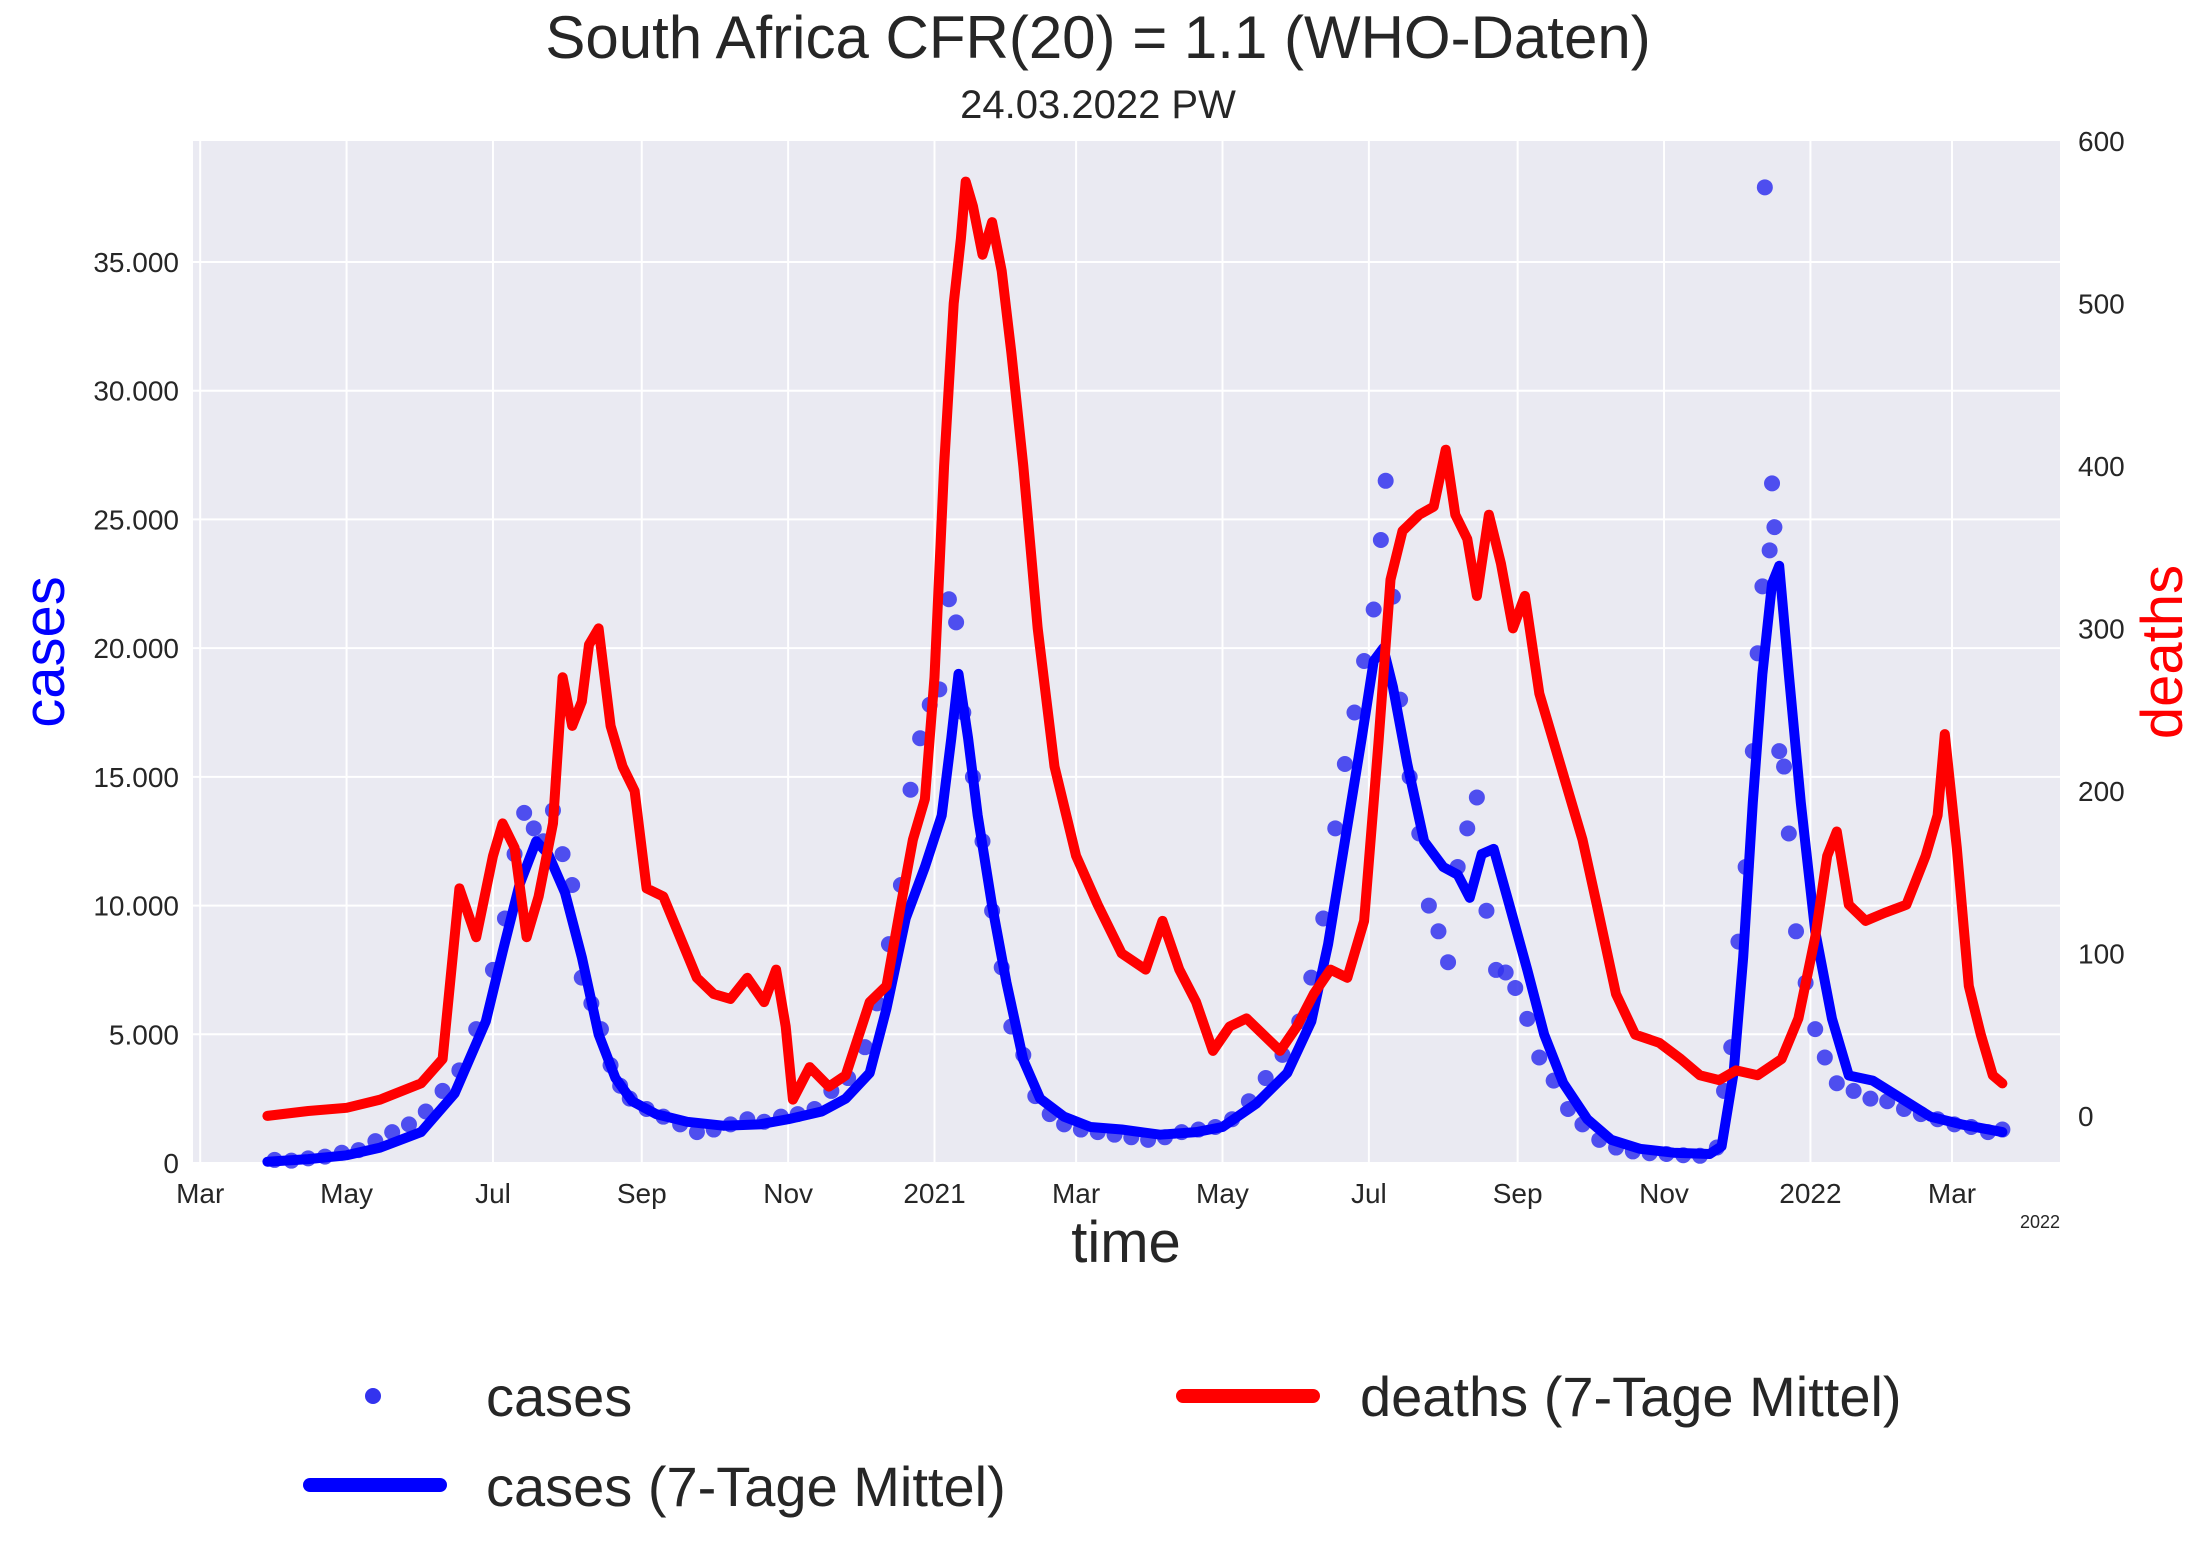 Image resolution: width=2197 pixels, height=1555 pixels. I want to click on left-tick-label: 35.000, so click(136, 262).